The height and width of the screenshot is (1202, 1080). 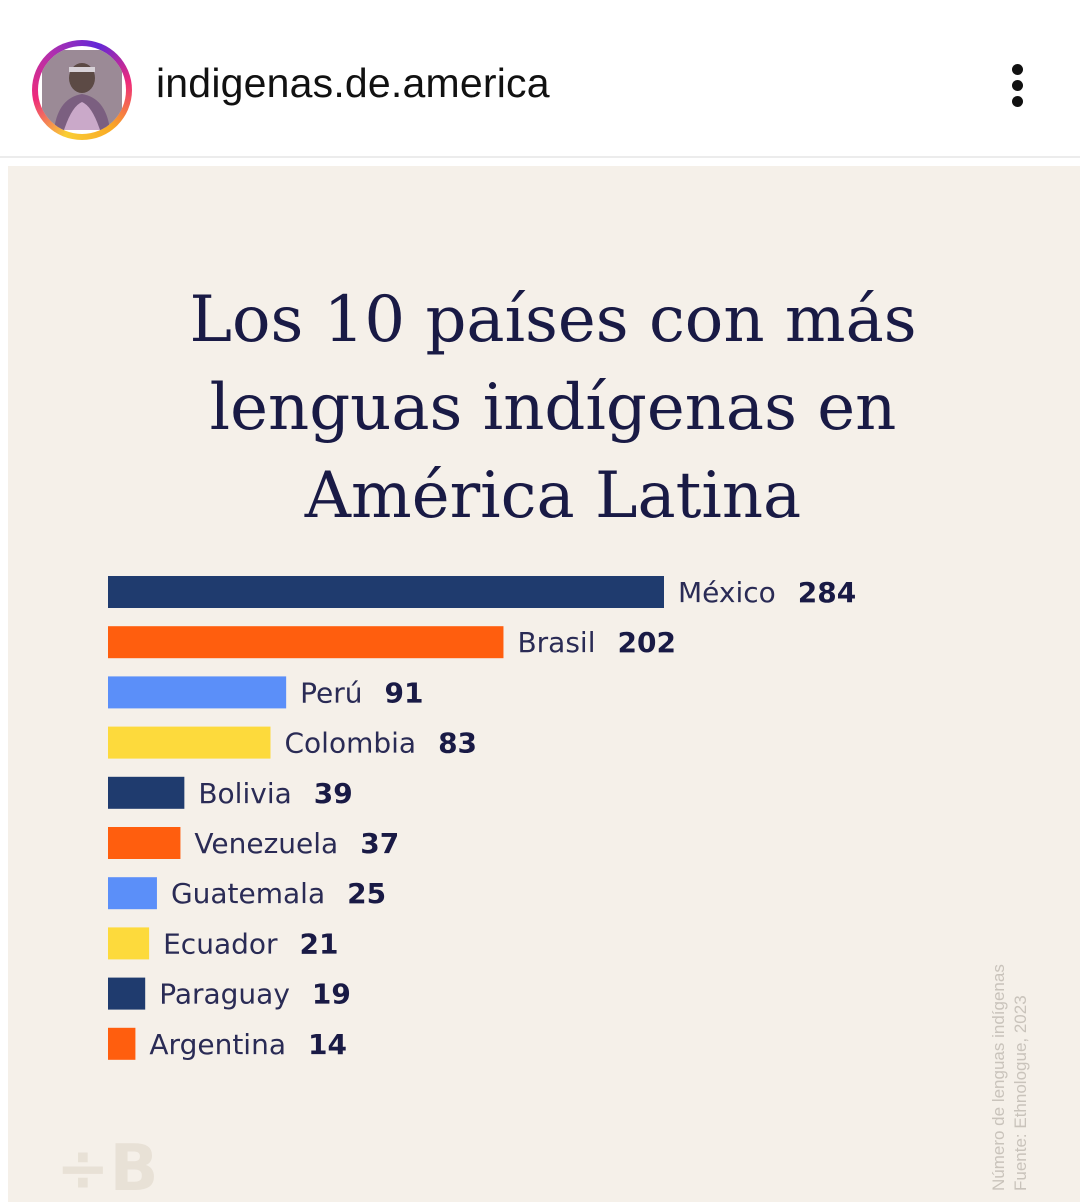 I want to click on bar-label: Brasil, so click(x=556, y=642).